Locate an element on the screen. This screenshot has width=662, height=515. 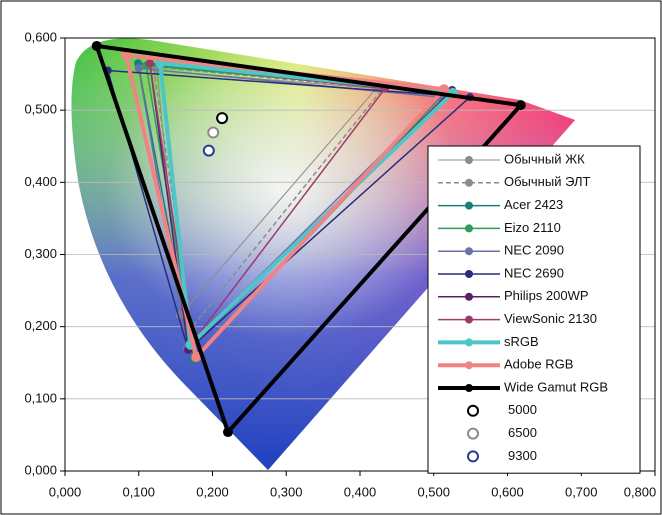
legend-label: Eizo 2110 is located at coordinates (532, 227).